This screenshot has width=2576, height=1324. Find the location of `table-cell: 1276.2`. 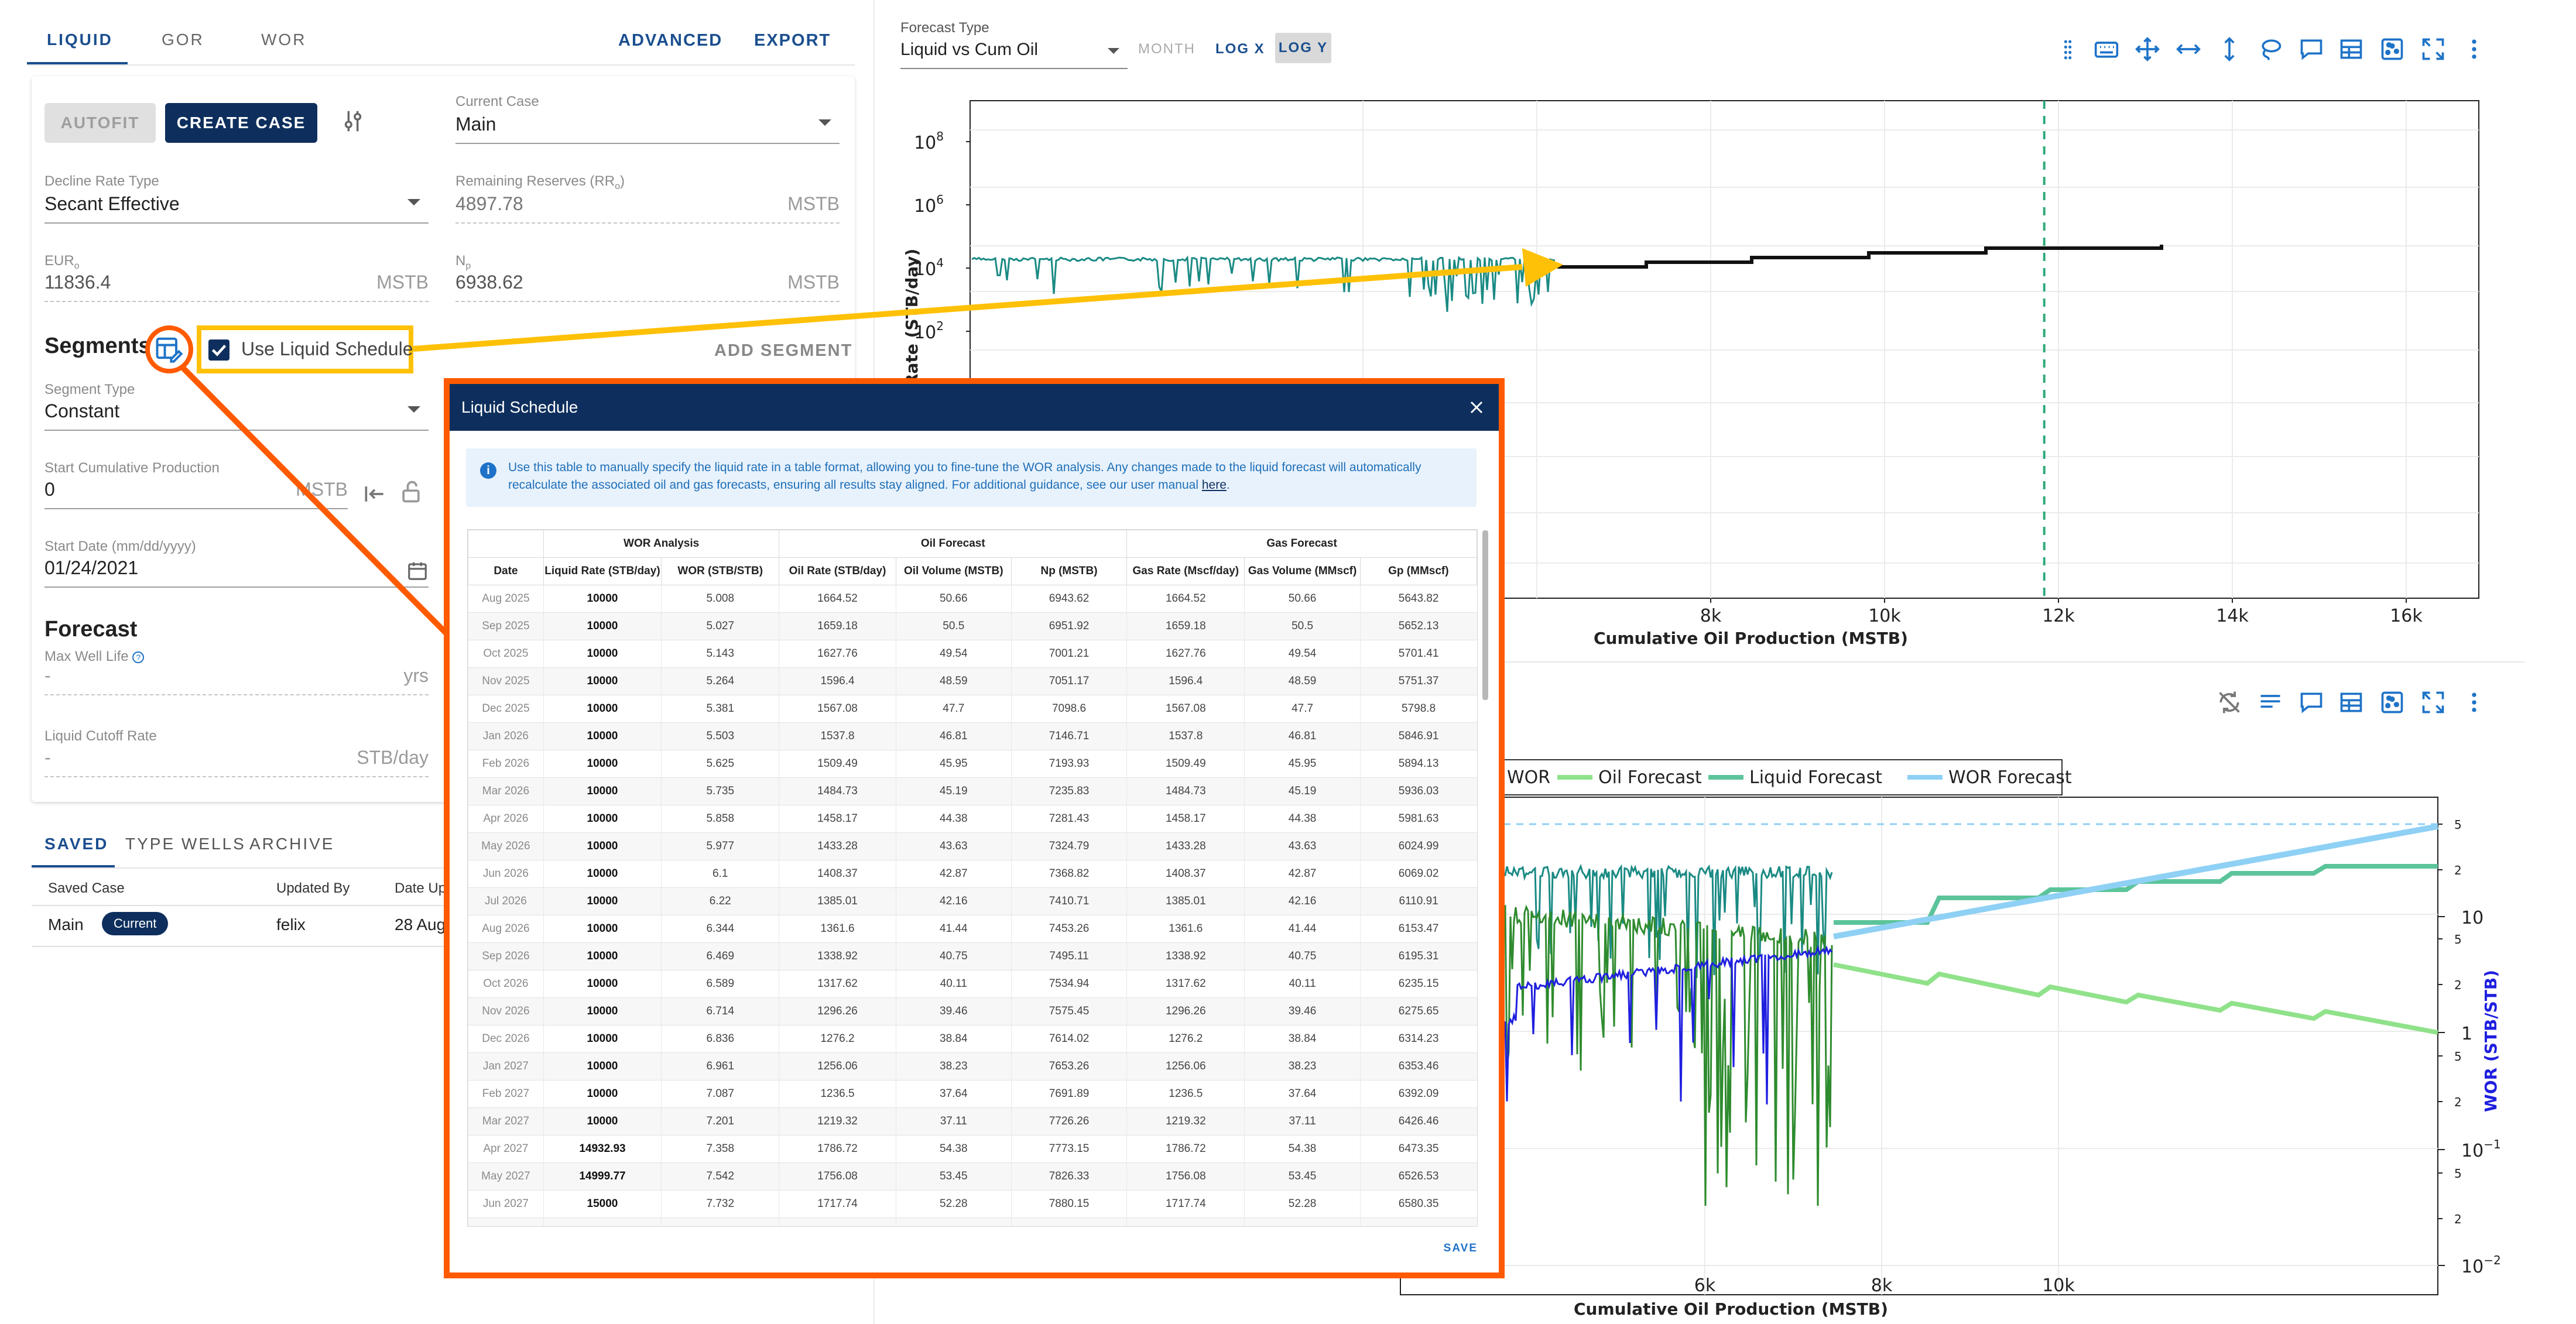

table-cell: 1276.2 is located at coordinates (837, 1039).